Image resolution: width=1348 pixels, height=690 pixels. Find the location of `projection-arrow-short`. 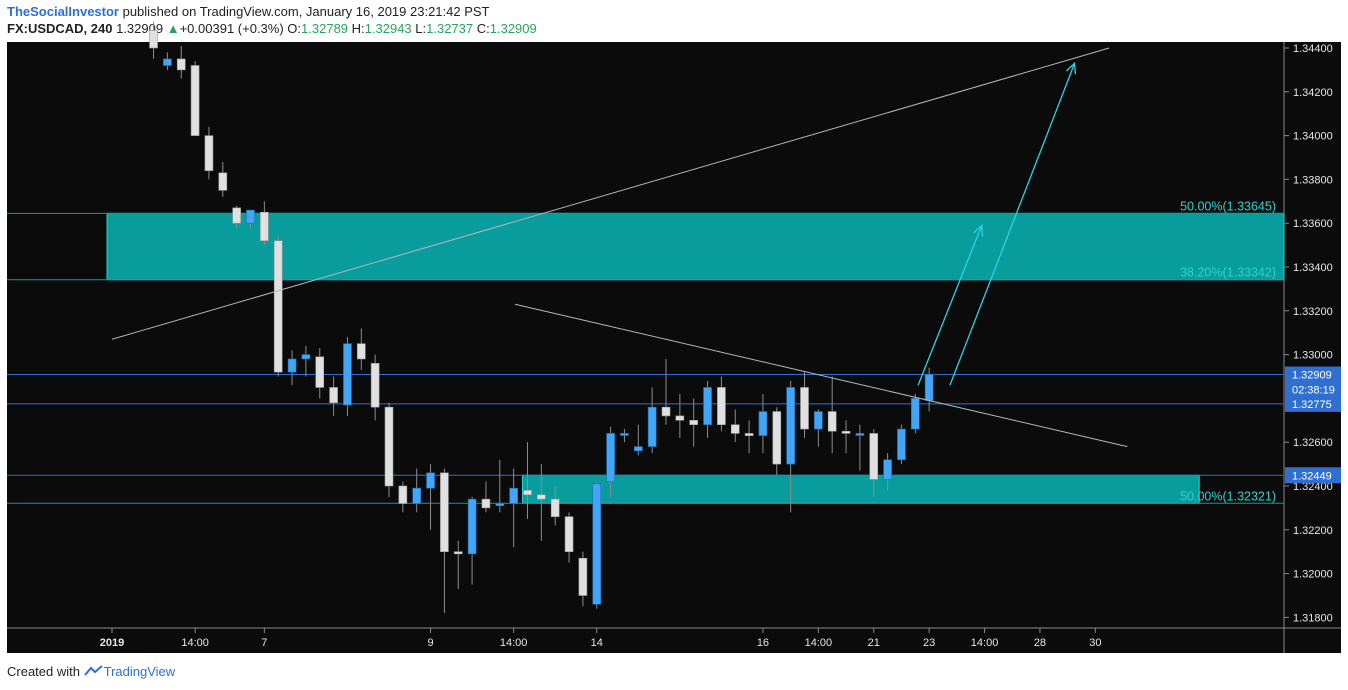

projection-arrow-short is located at coordinates (950, 305).